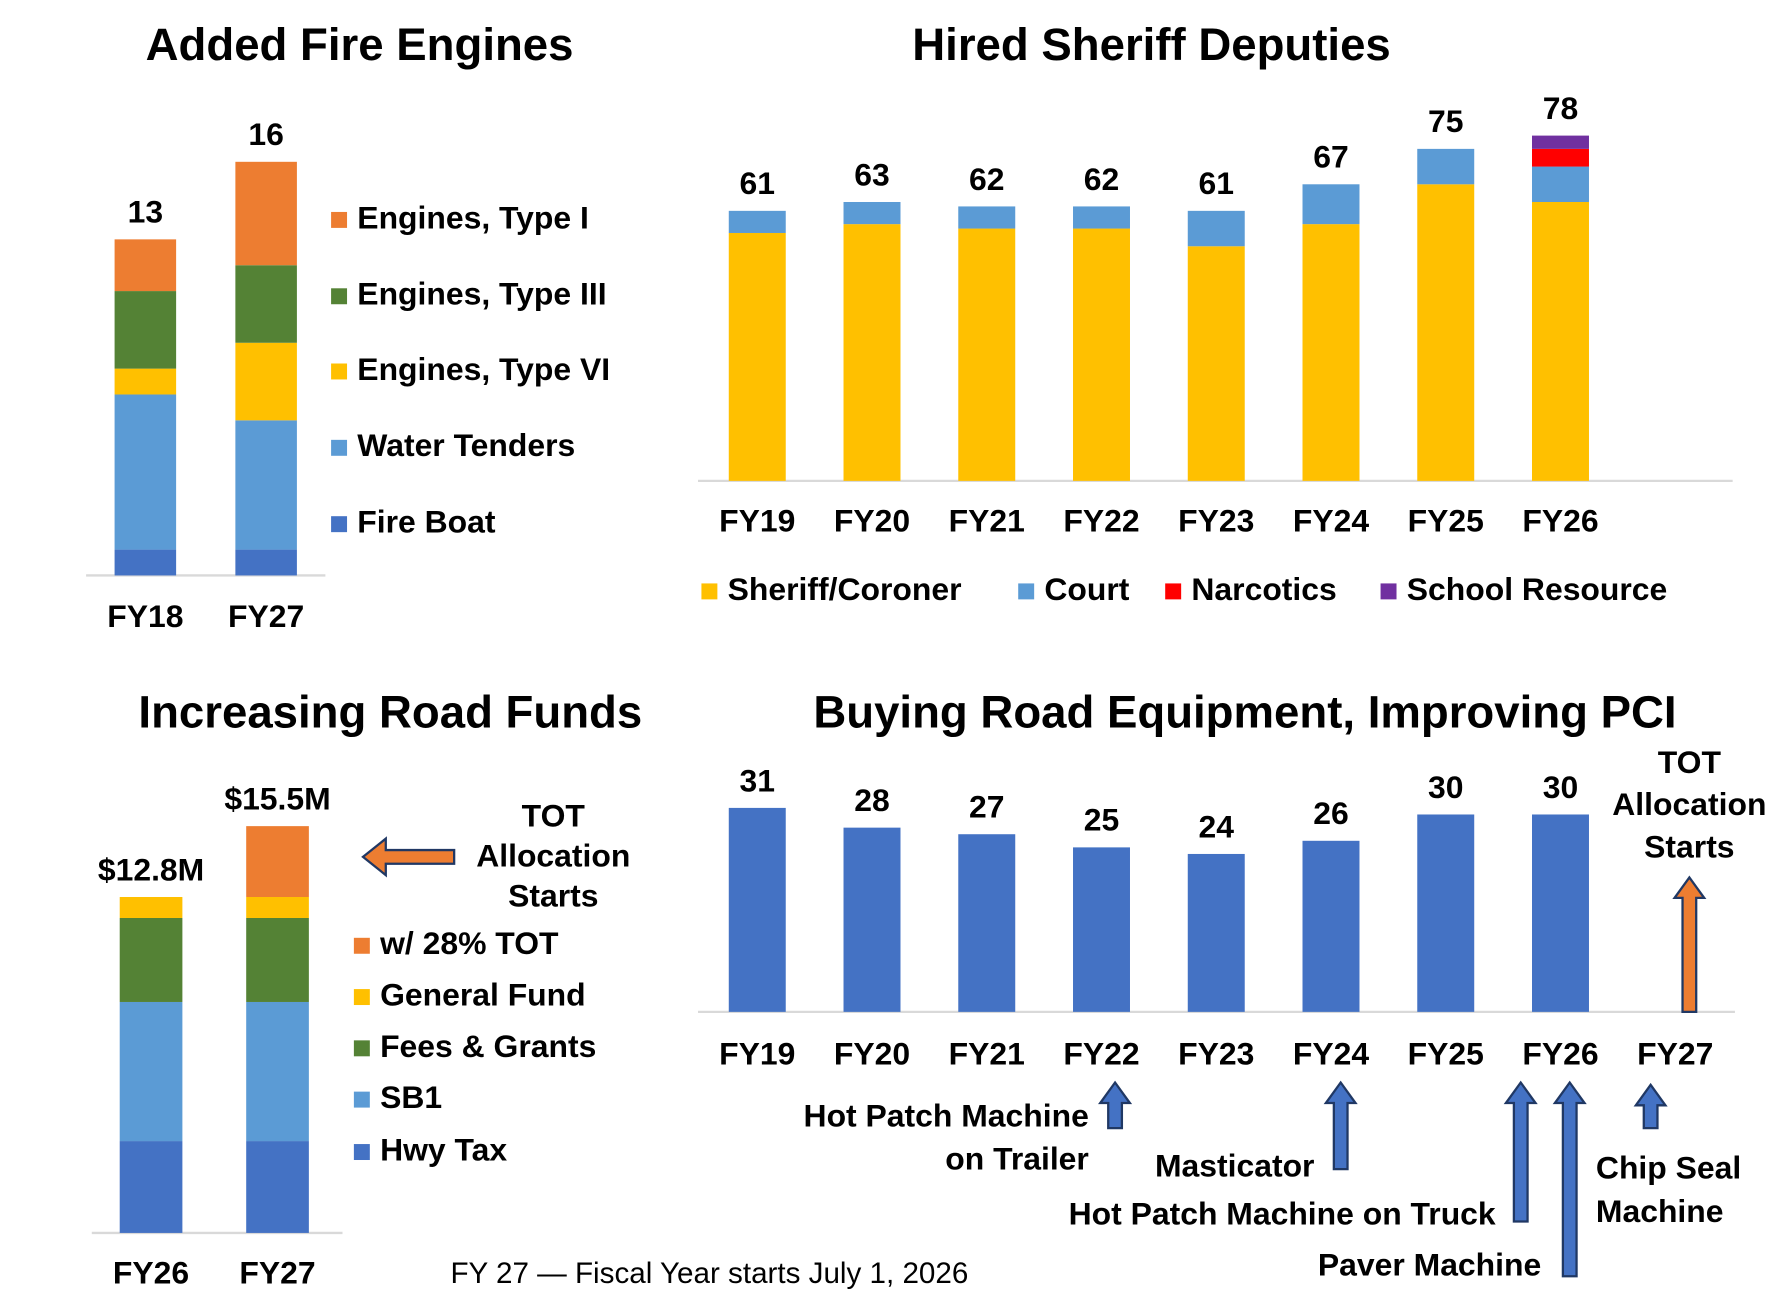 This screenshot has width=1788, height=1307. Describe the element at coordinates (871, 800) in the screenshot. I see `value-label: 28` at that location.